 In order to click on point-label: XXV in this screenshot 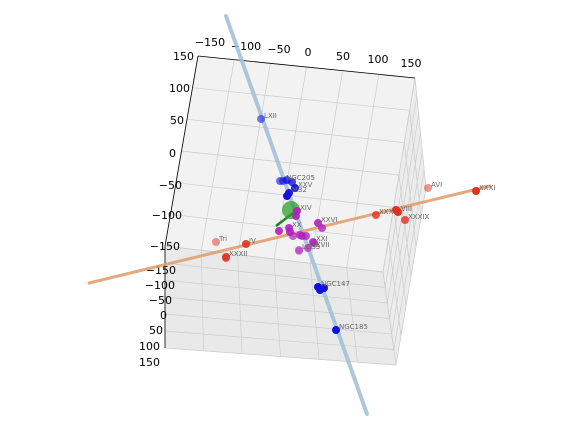, I will do `click(305, 185)`.